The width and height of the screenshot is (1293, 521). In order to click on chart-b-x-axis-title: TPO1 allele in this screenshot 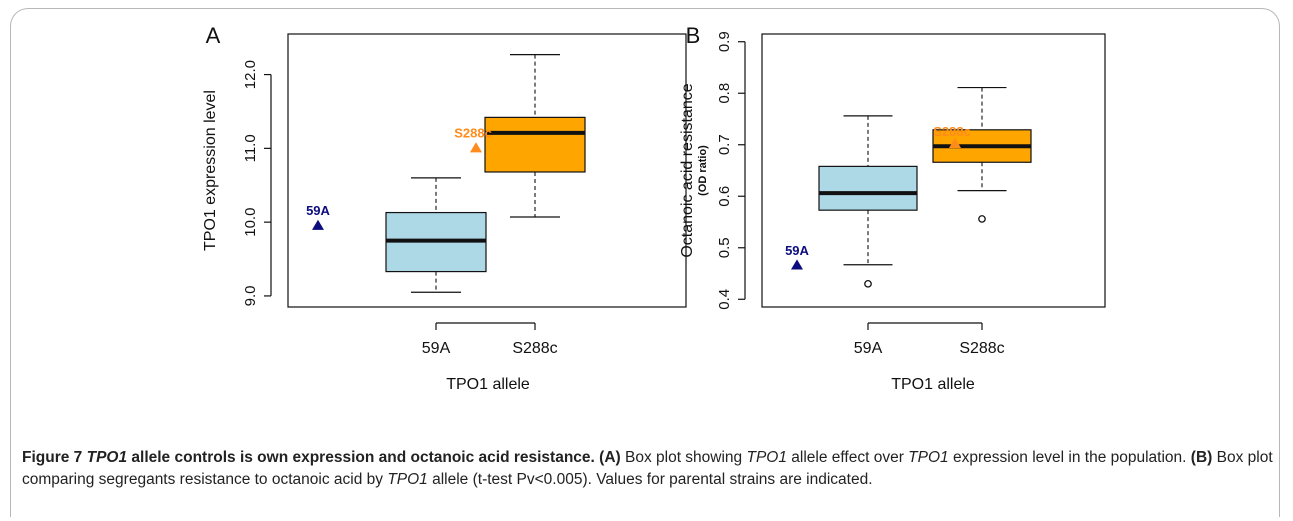, I will do `click(933, 384)`.